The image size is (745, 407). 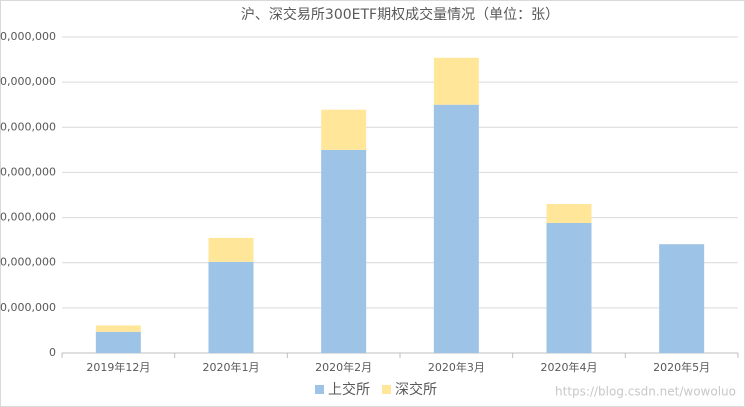 What do you see at coordinates (28, 217) in the screenshot?
I see `y-tick-label: 30,000,000` at bounding box center [28, 217].